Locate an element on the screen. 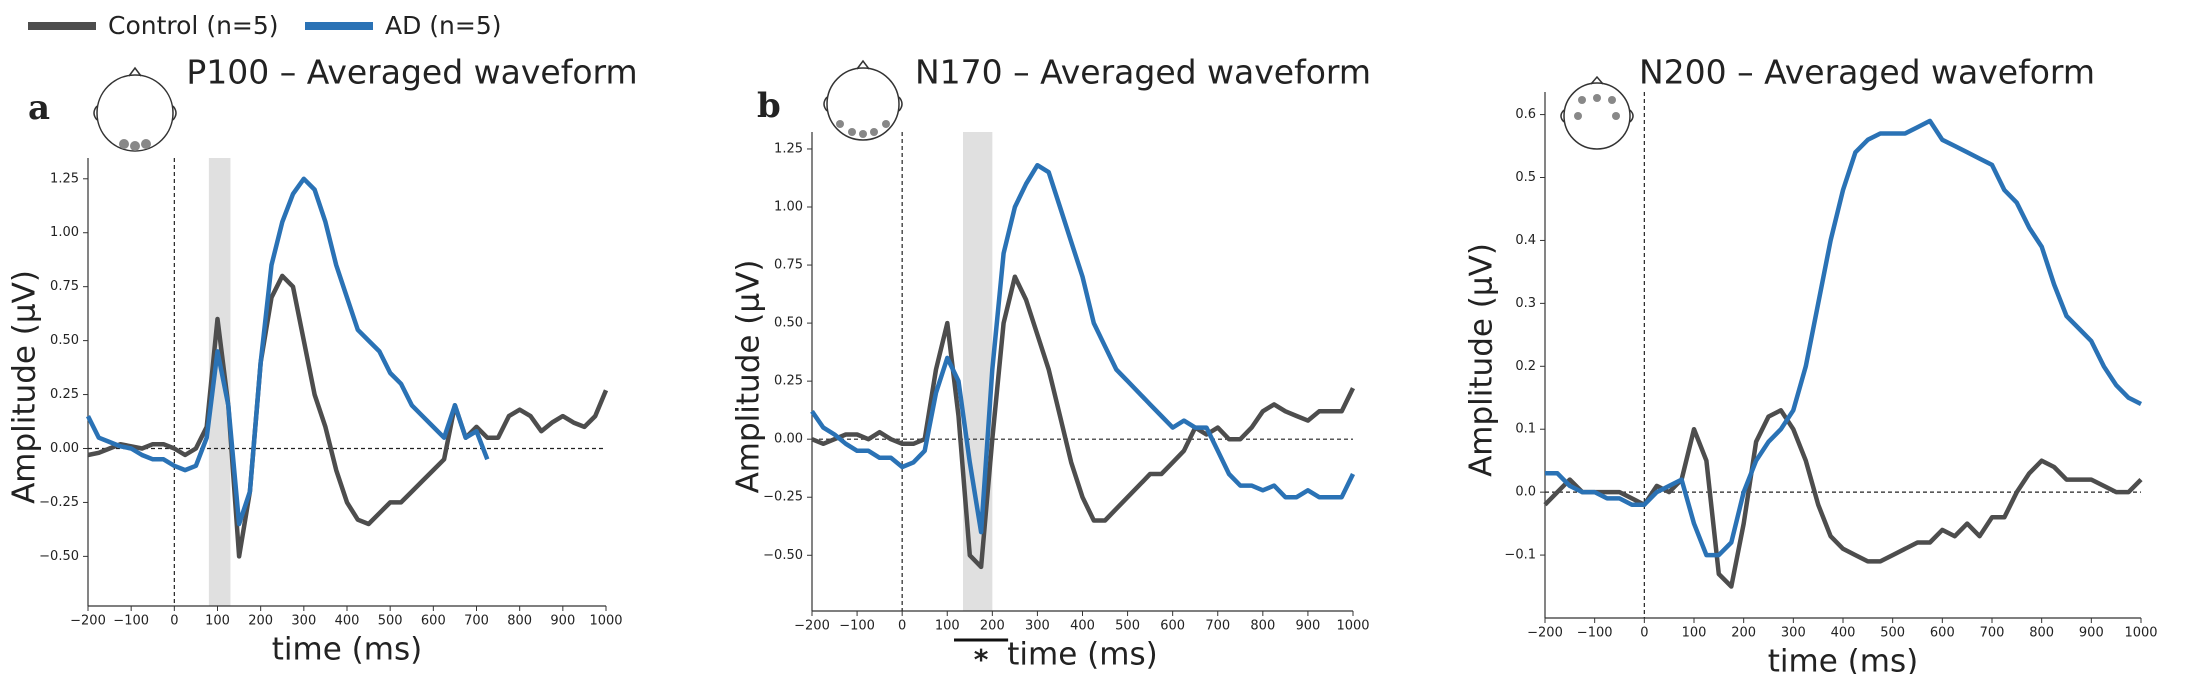 This screenshot has height=674, width=2201. significance-label: * is located at coordinates (981, 658).